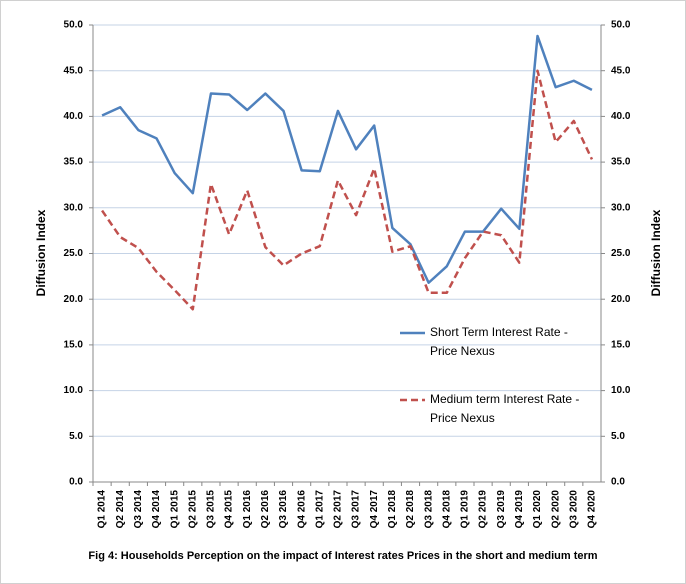 Image resolution: width=686 pixels, height=584 pixels. I want to click on y2-tick-label: 20.0, so click(621, 299).